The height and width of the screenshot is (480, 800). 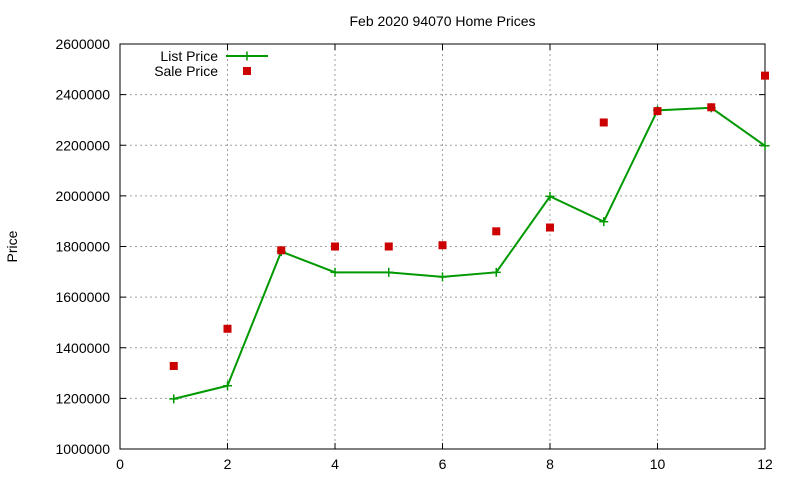 I want to click on y-tick-label: 2000000, so click(x=82, y=196).